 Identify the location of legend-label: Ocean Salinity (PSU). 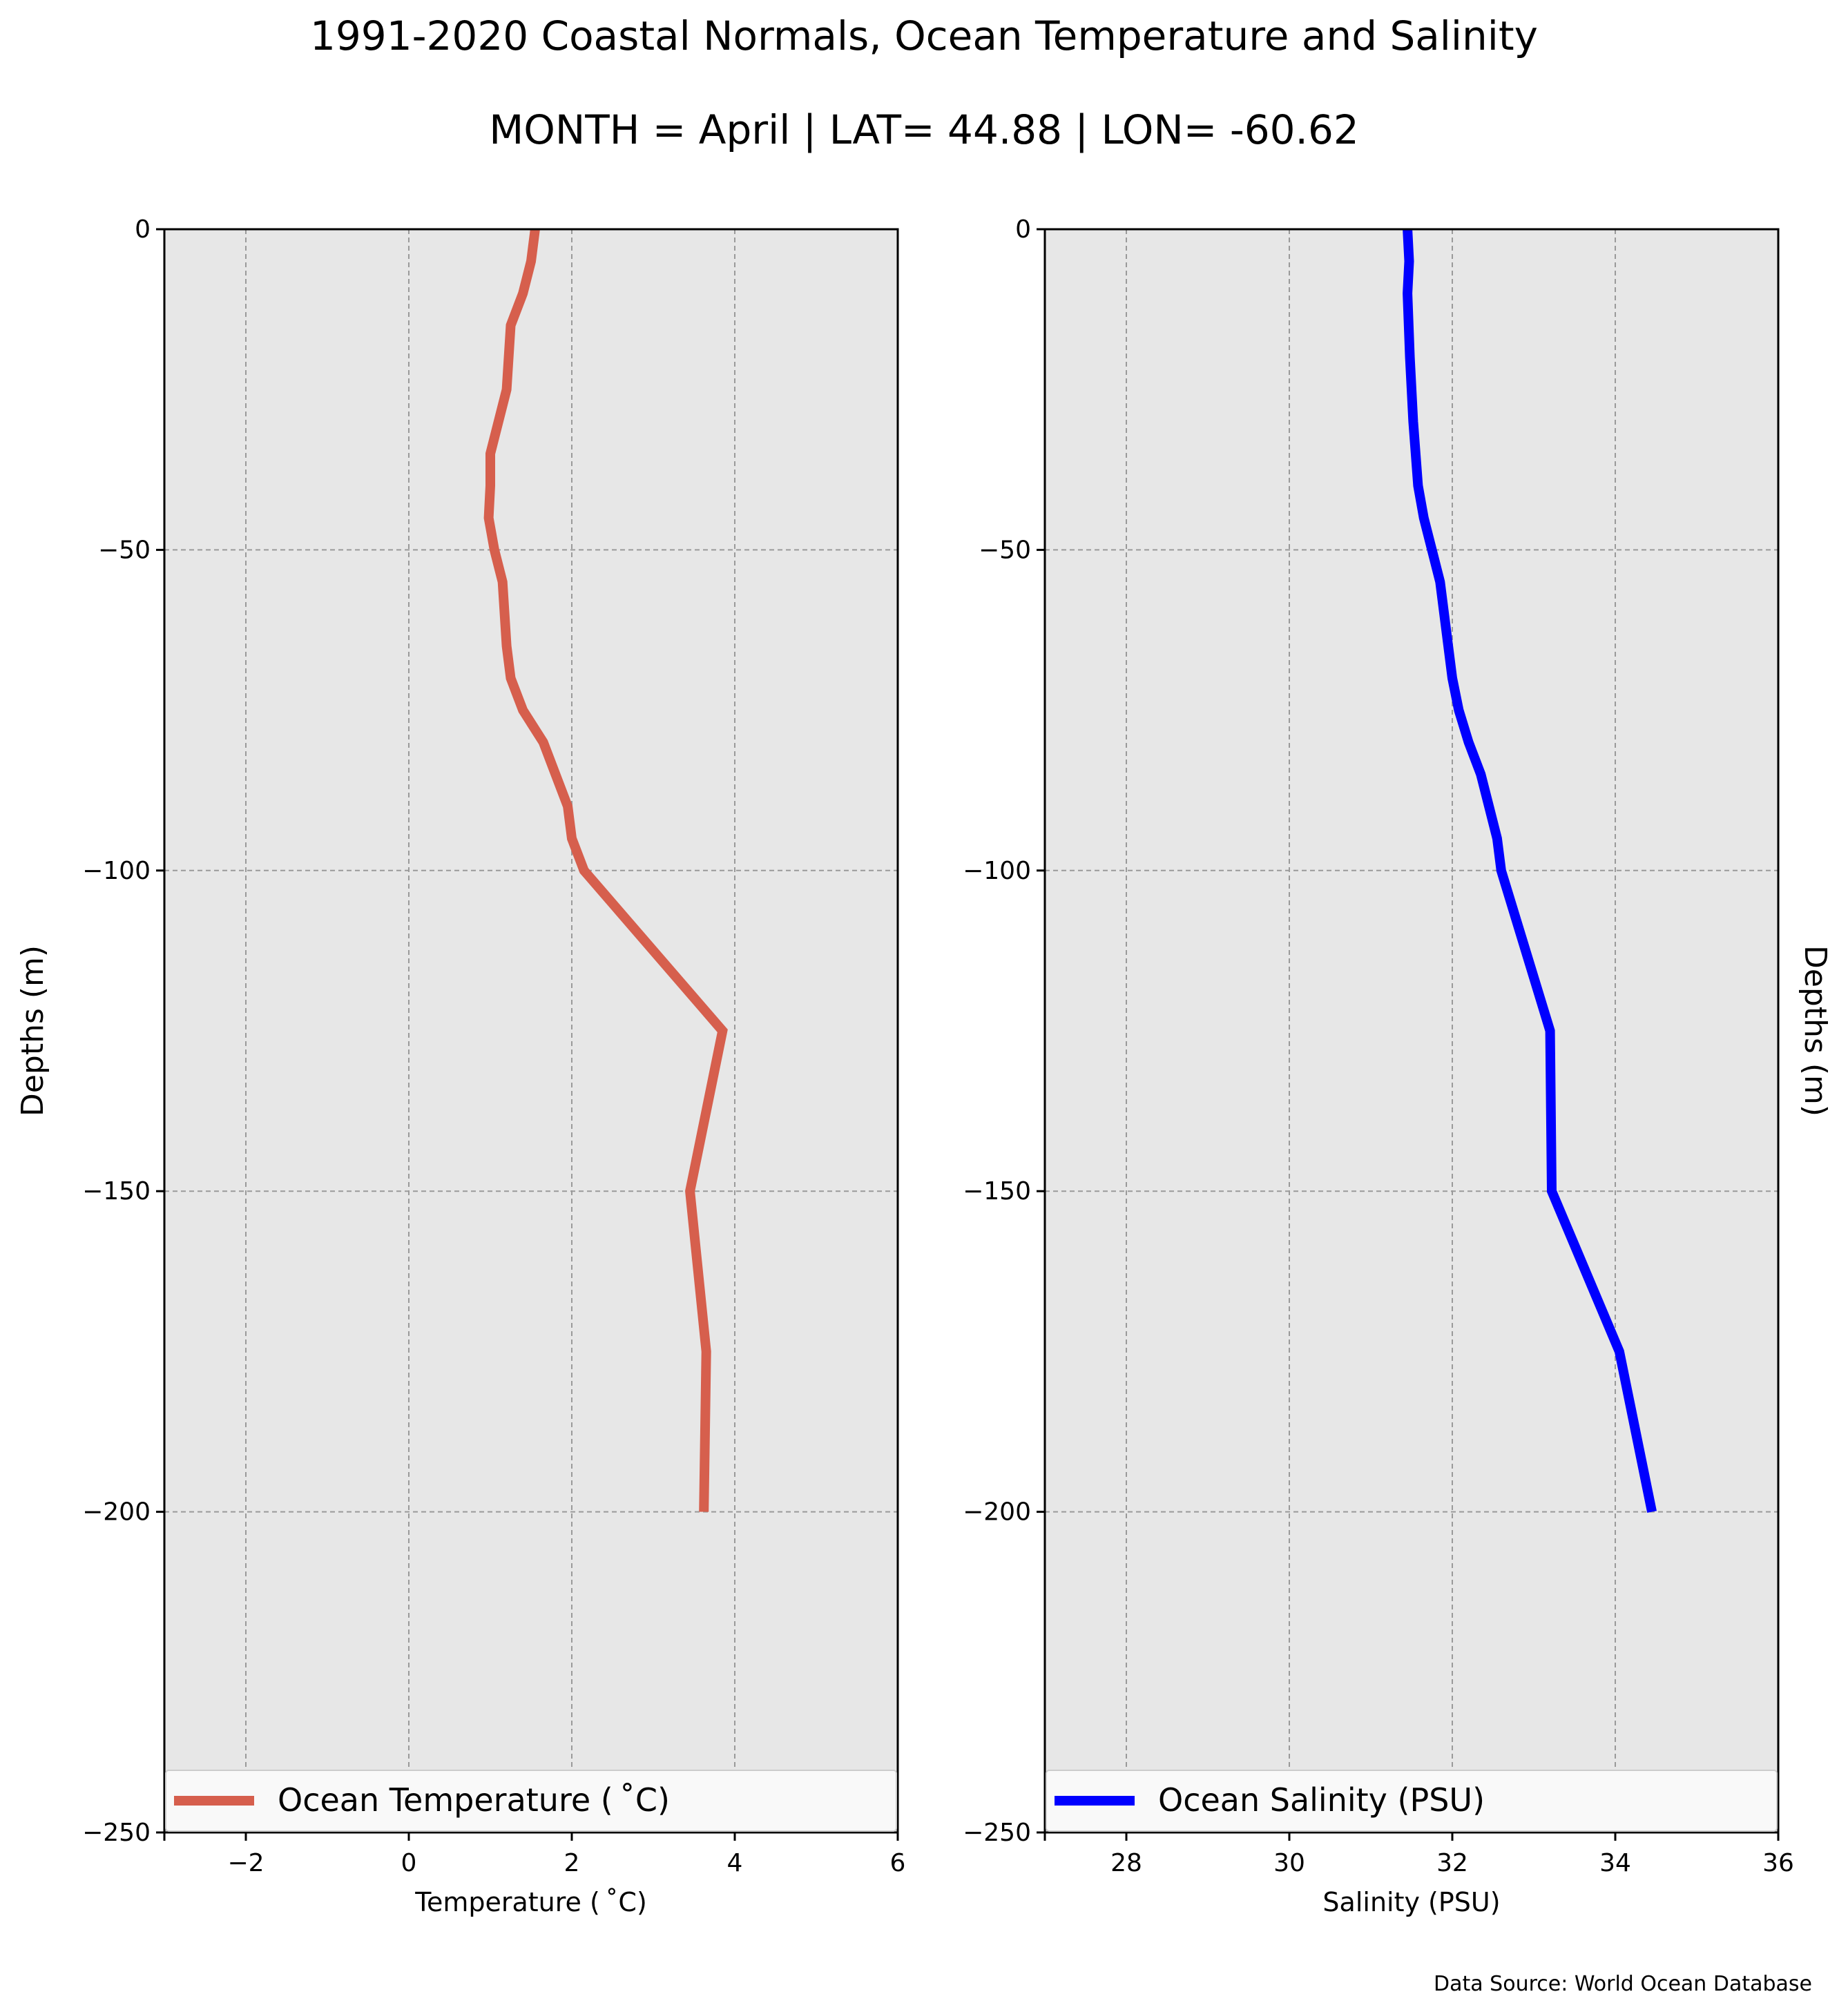
(1321, 1800).